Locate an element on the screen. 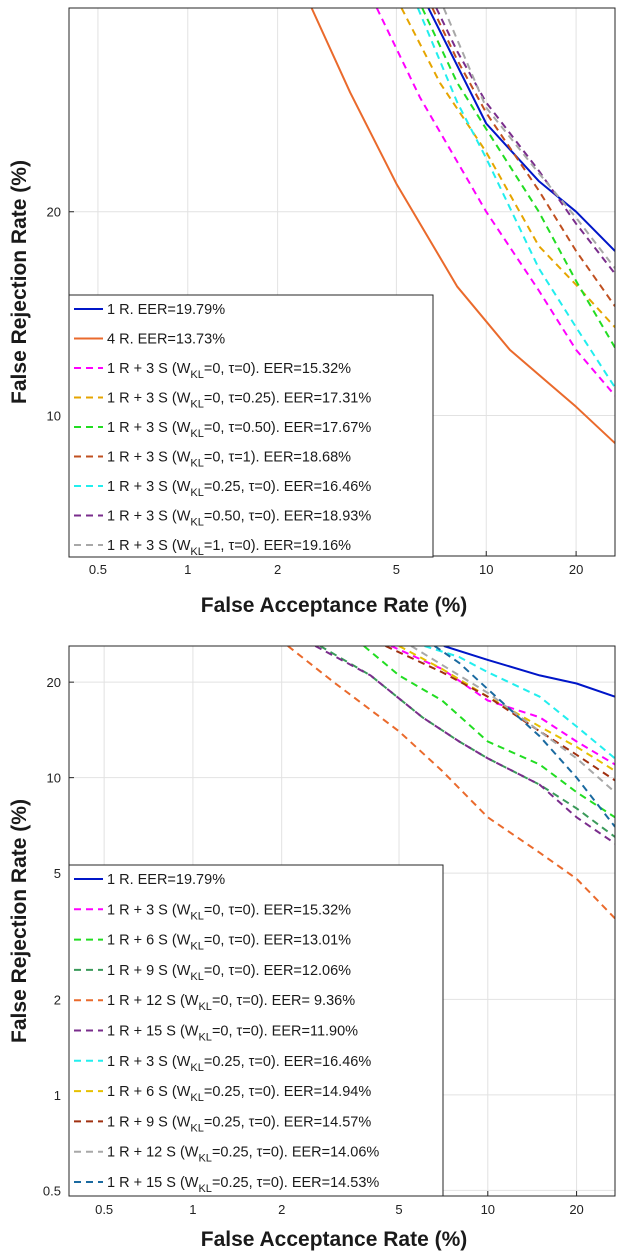 The image size is (623, 1258). curves is located at coordinates (451, 783).